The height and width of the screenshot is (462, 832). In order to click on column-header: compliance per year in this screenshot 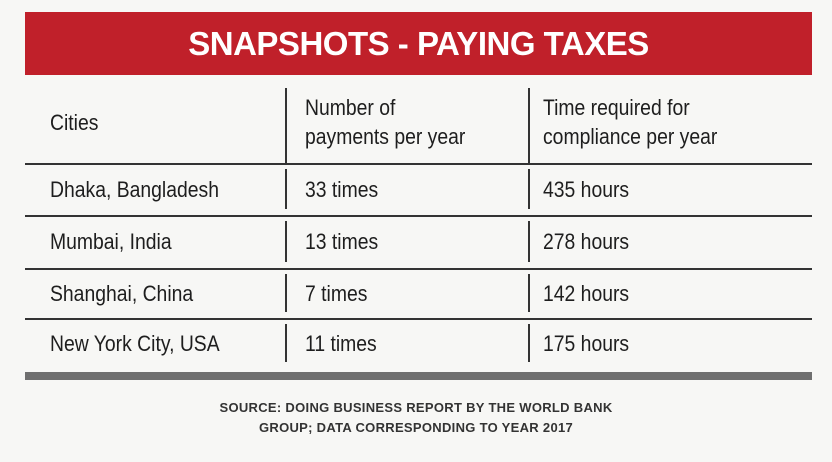, I will do `click(630, 136)`.